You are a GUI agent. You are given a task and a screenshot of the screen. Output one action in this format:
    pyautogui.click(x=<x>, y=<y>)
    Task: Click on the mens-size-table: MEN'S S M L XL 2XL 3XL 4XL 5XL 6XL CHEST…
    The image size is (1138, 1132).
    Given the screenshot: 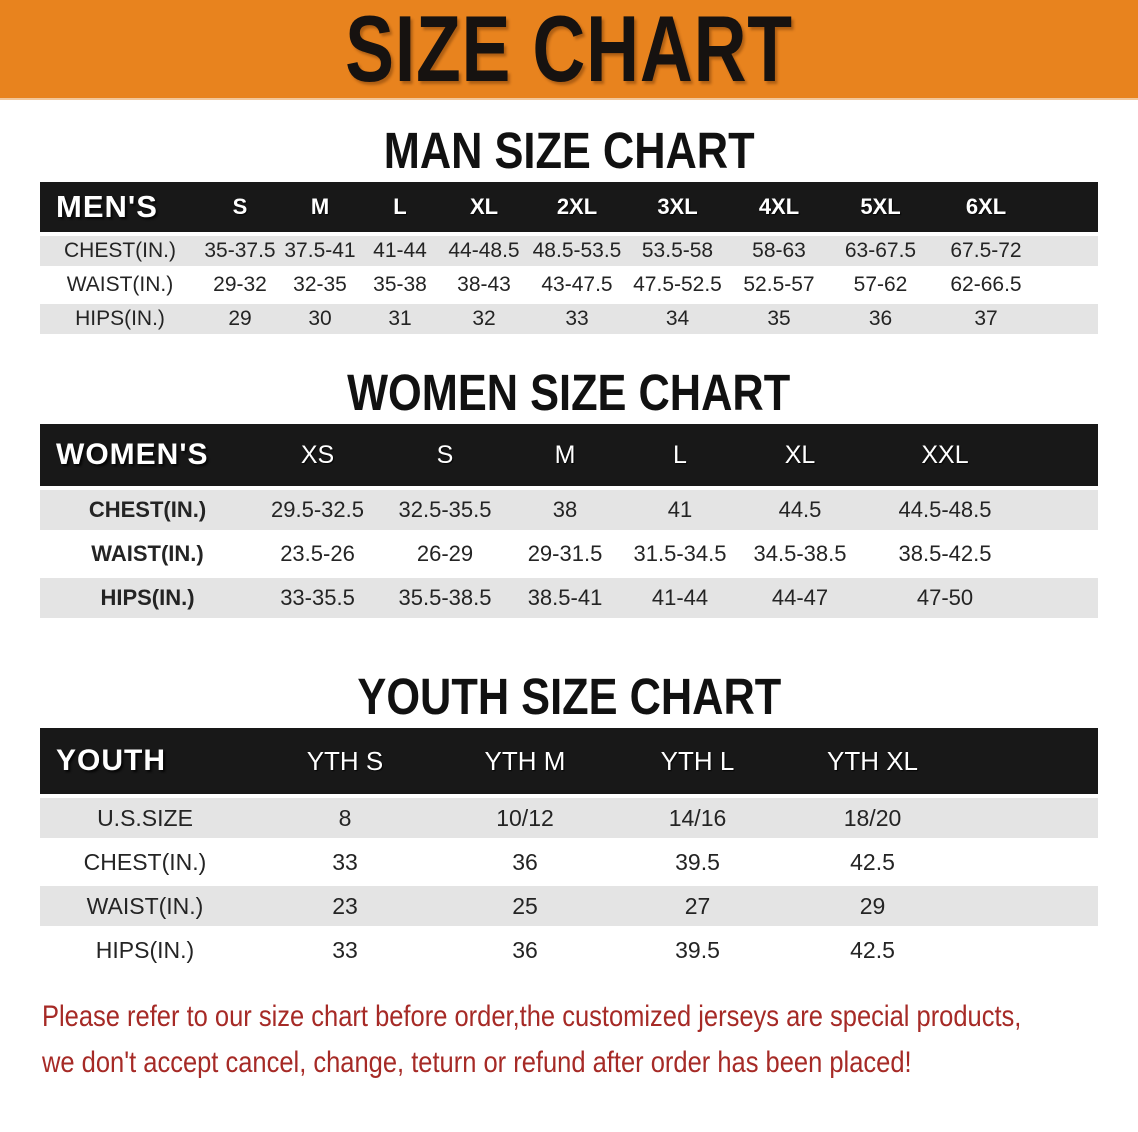 What is the action you would take?
    pyautogui.click(x=569, y=258)
    